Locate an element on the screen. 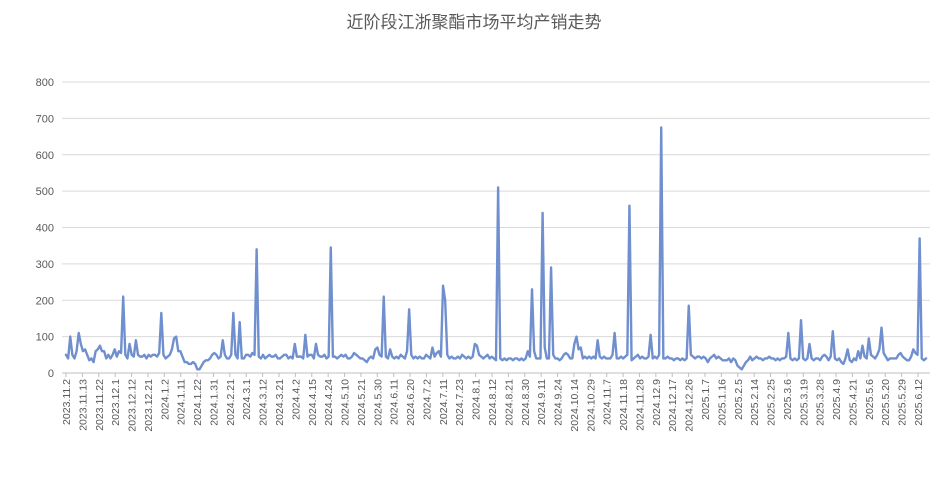  x-tick-label: 2024.7.23 is located at coordinates (460, 402).